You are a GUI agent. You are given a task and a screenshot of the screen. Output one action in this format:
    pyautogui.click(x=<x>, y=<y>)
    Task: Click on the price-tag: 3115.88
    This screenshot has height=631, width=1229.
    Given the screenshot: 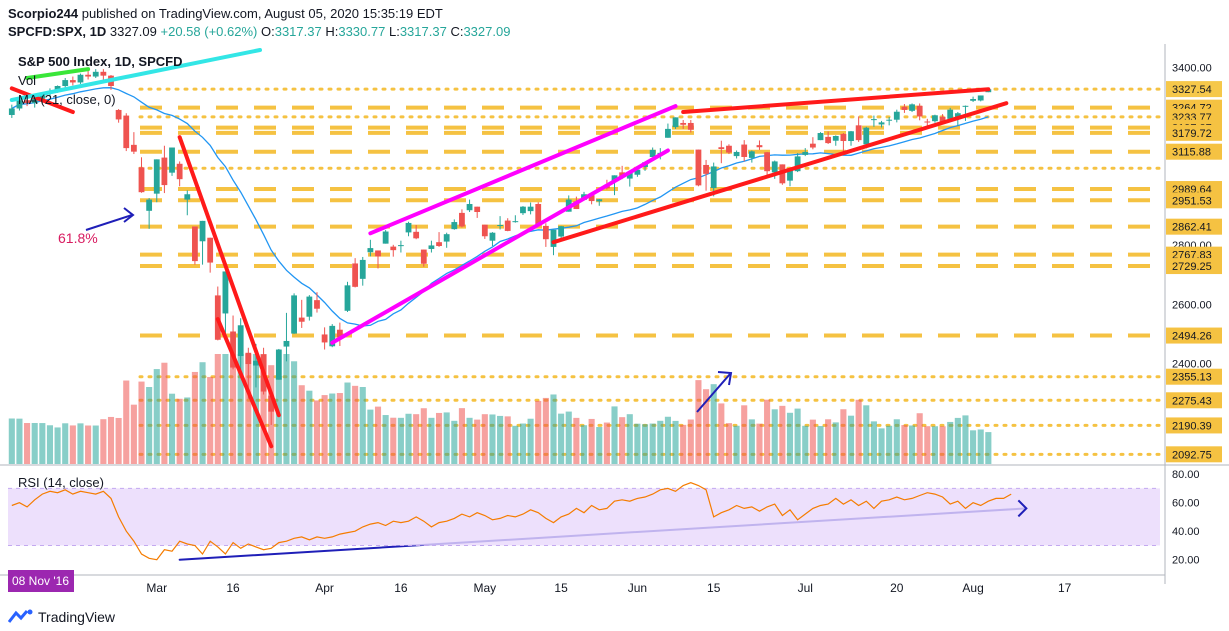 What is the action you would take?
    pyautogui.click(x=1194, y=151)
    